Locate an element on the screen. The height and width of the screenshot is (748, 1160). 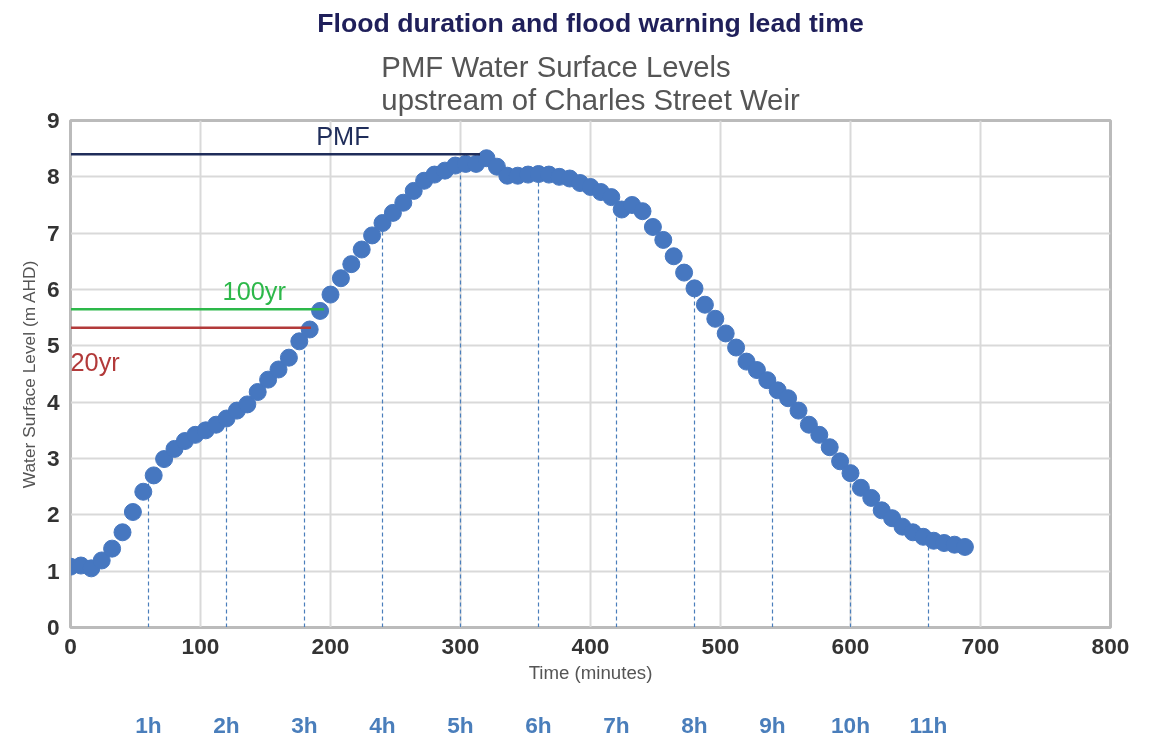
series-label: 100yr is located at coordinates (254, 290).